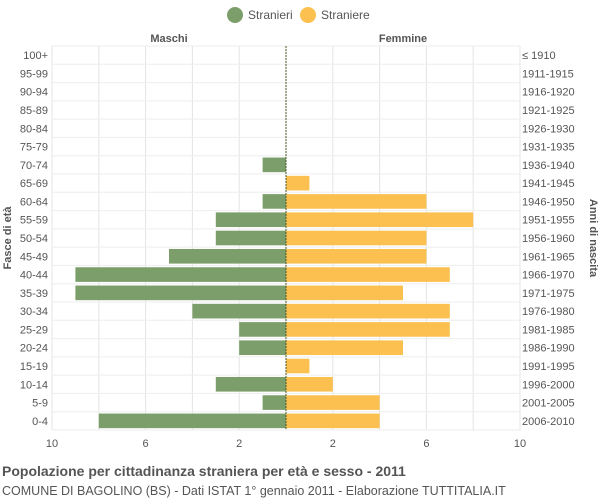 The height and width of the screenshot is (500, 600). Describe the element at coordinates (34, 93) in the screenshot. I see `age-tick-label: 90-94` at that location.